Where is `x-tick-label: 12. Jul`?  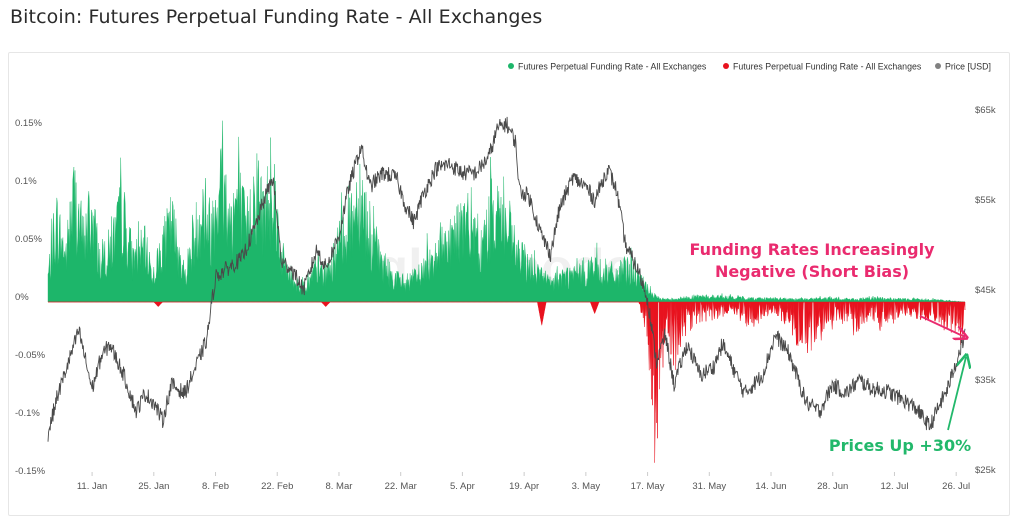 x-tick-label: 12. Jul is located at coordinates (894, 486).